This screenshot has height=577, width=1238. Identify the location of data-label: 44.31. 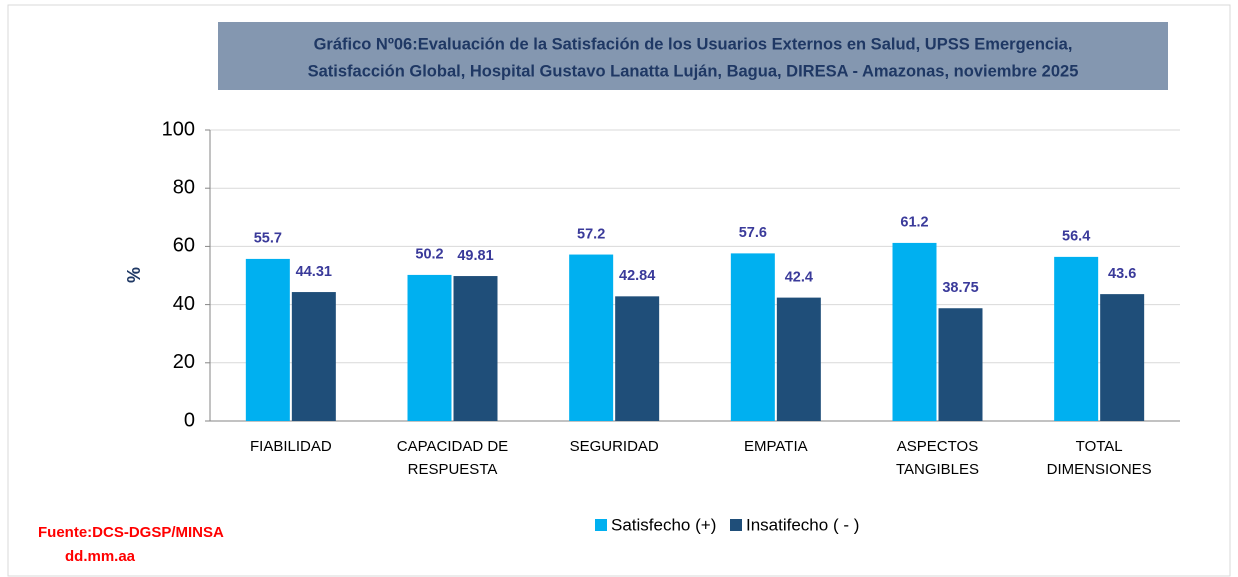
(314, 272).